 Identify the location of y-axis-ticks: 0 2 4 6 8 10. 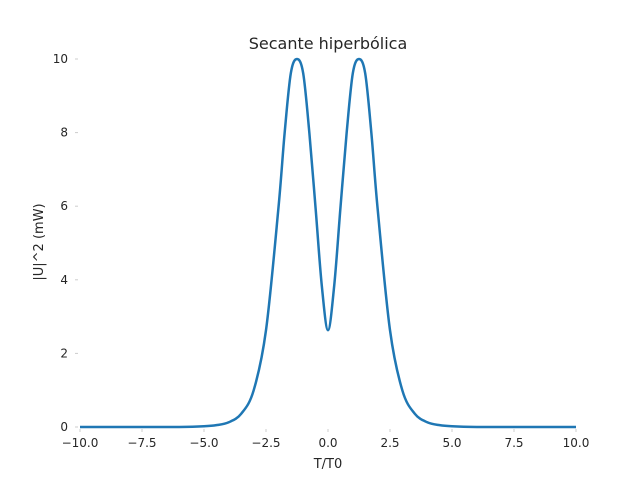
(65, 243).